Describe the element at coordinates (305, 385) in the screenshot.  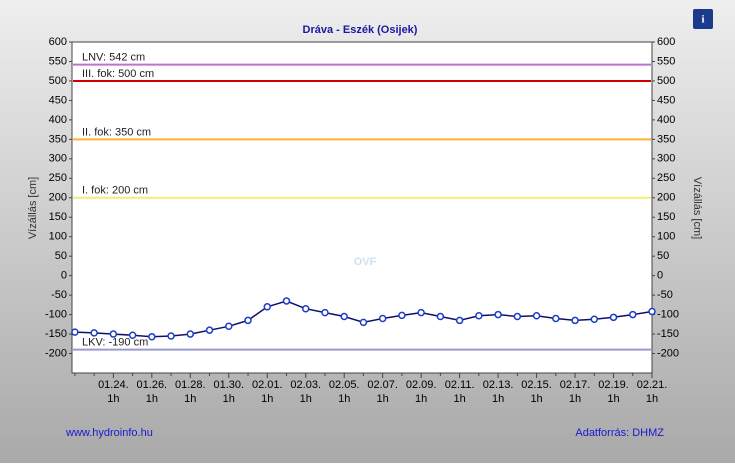
I see `x-tick-label: 02.03.` at that location.